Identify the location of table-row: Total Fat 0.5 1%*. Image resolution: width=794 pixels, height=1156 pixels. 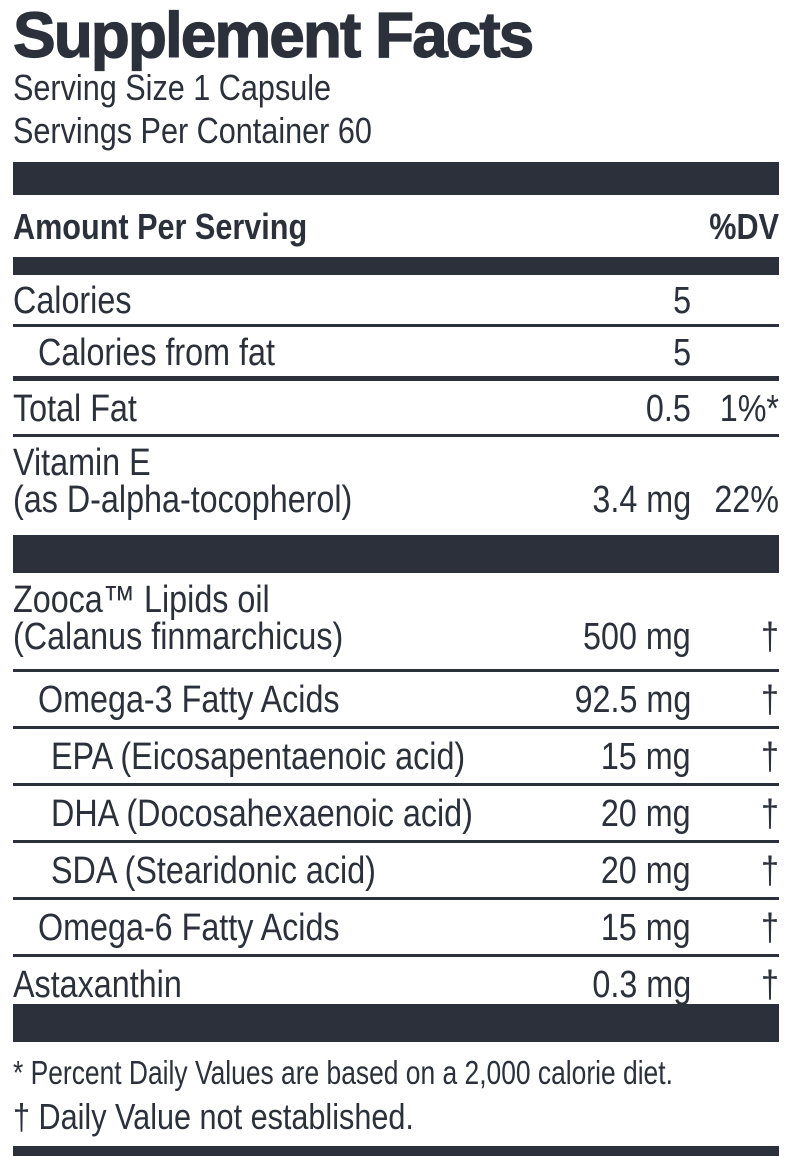
(396, 409).